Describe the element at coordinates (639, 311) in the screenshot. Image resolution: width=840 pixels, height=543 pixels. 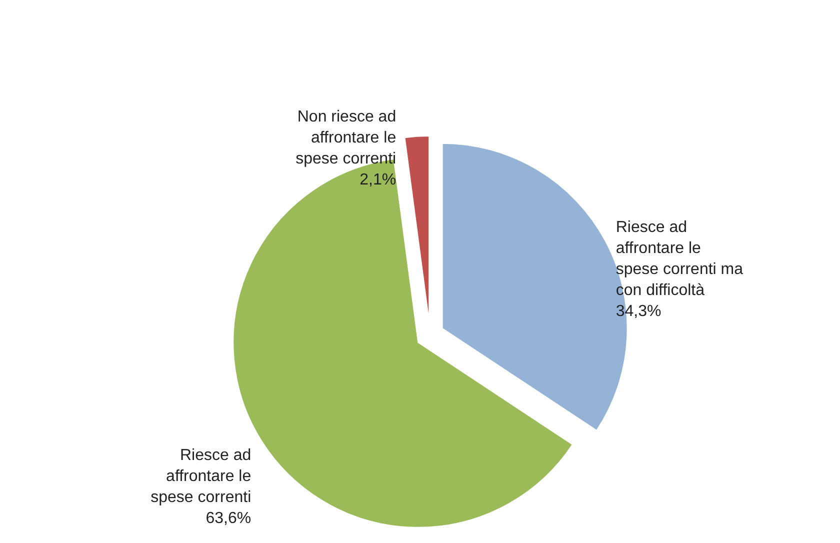
I see `data-label: 34,3%` at that location.